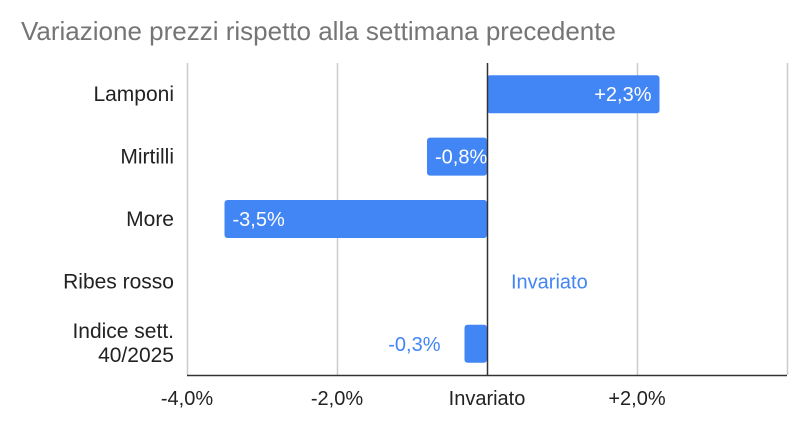  I want to click on category-label: More, so click(150, 219).